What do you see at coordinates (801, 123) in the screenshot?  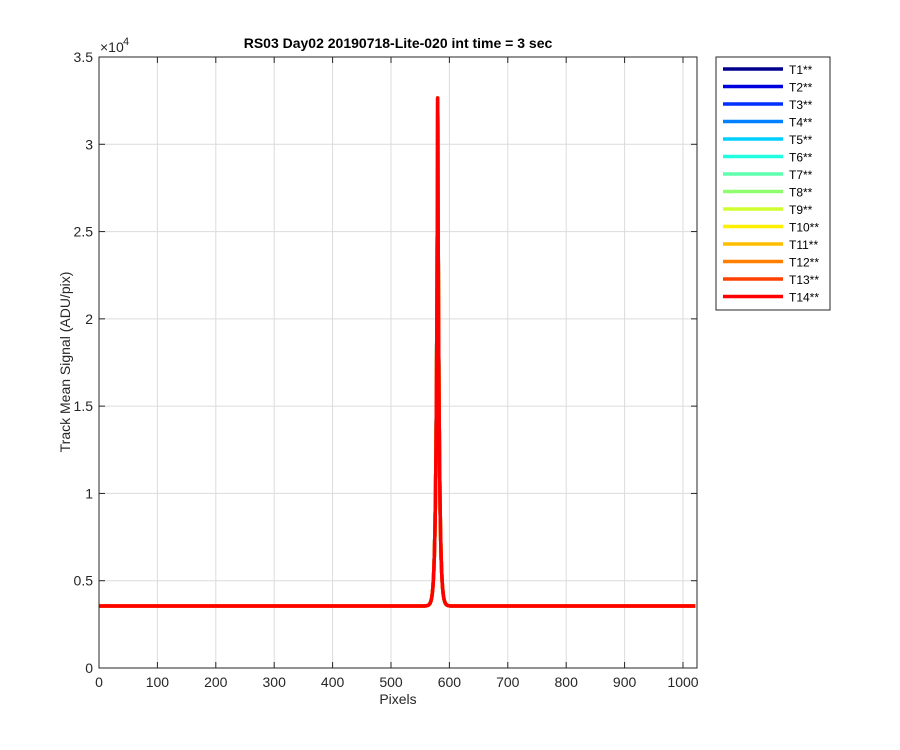 I see `legend-label: T4**` at bounding box center [801, 123].